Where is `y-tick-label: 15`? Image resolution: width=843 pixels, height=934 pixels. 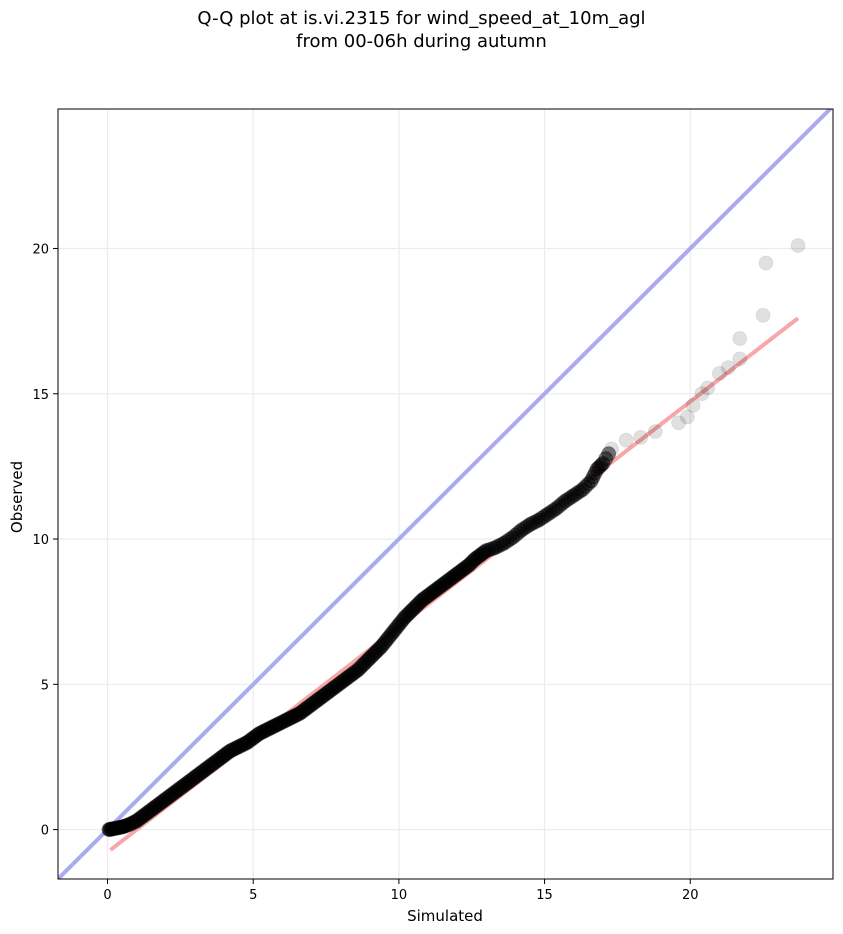
y-tick-label: 15 is located at coordinates (40, 395).